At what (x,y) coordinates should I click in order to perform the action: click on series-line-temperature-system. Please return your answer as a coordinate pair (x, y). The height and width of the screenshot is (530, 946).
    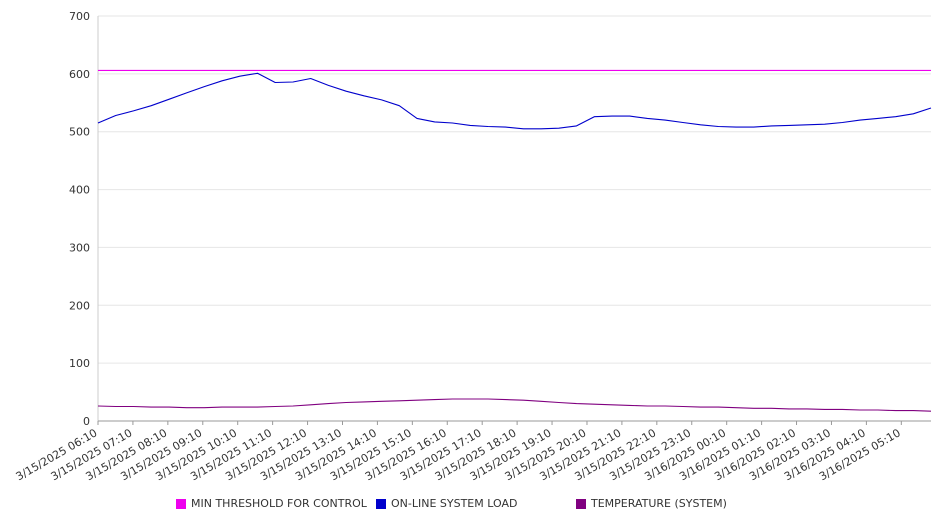
    Looking at the image, I should click on (514, 405).